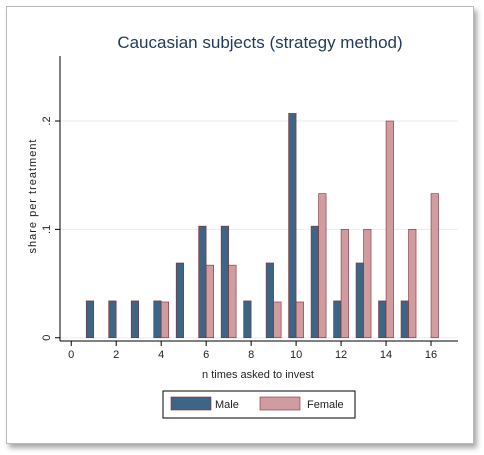 The height and width of the screenshot is (455, 484). Describe the element at coordinates (341, 355) in the screenshot. I see `x-tick-label: 12` at that location.